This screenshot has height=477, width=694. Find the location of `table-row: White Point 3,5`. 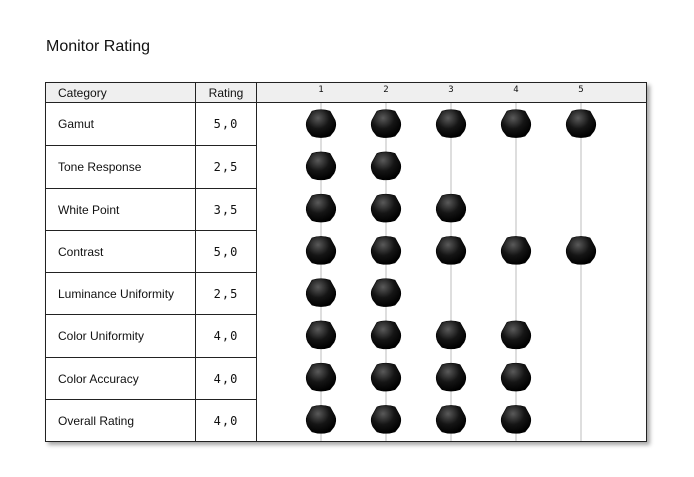

table-row: White Point 3,5 is located at coordinates (151, 209).